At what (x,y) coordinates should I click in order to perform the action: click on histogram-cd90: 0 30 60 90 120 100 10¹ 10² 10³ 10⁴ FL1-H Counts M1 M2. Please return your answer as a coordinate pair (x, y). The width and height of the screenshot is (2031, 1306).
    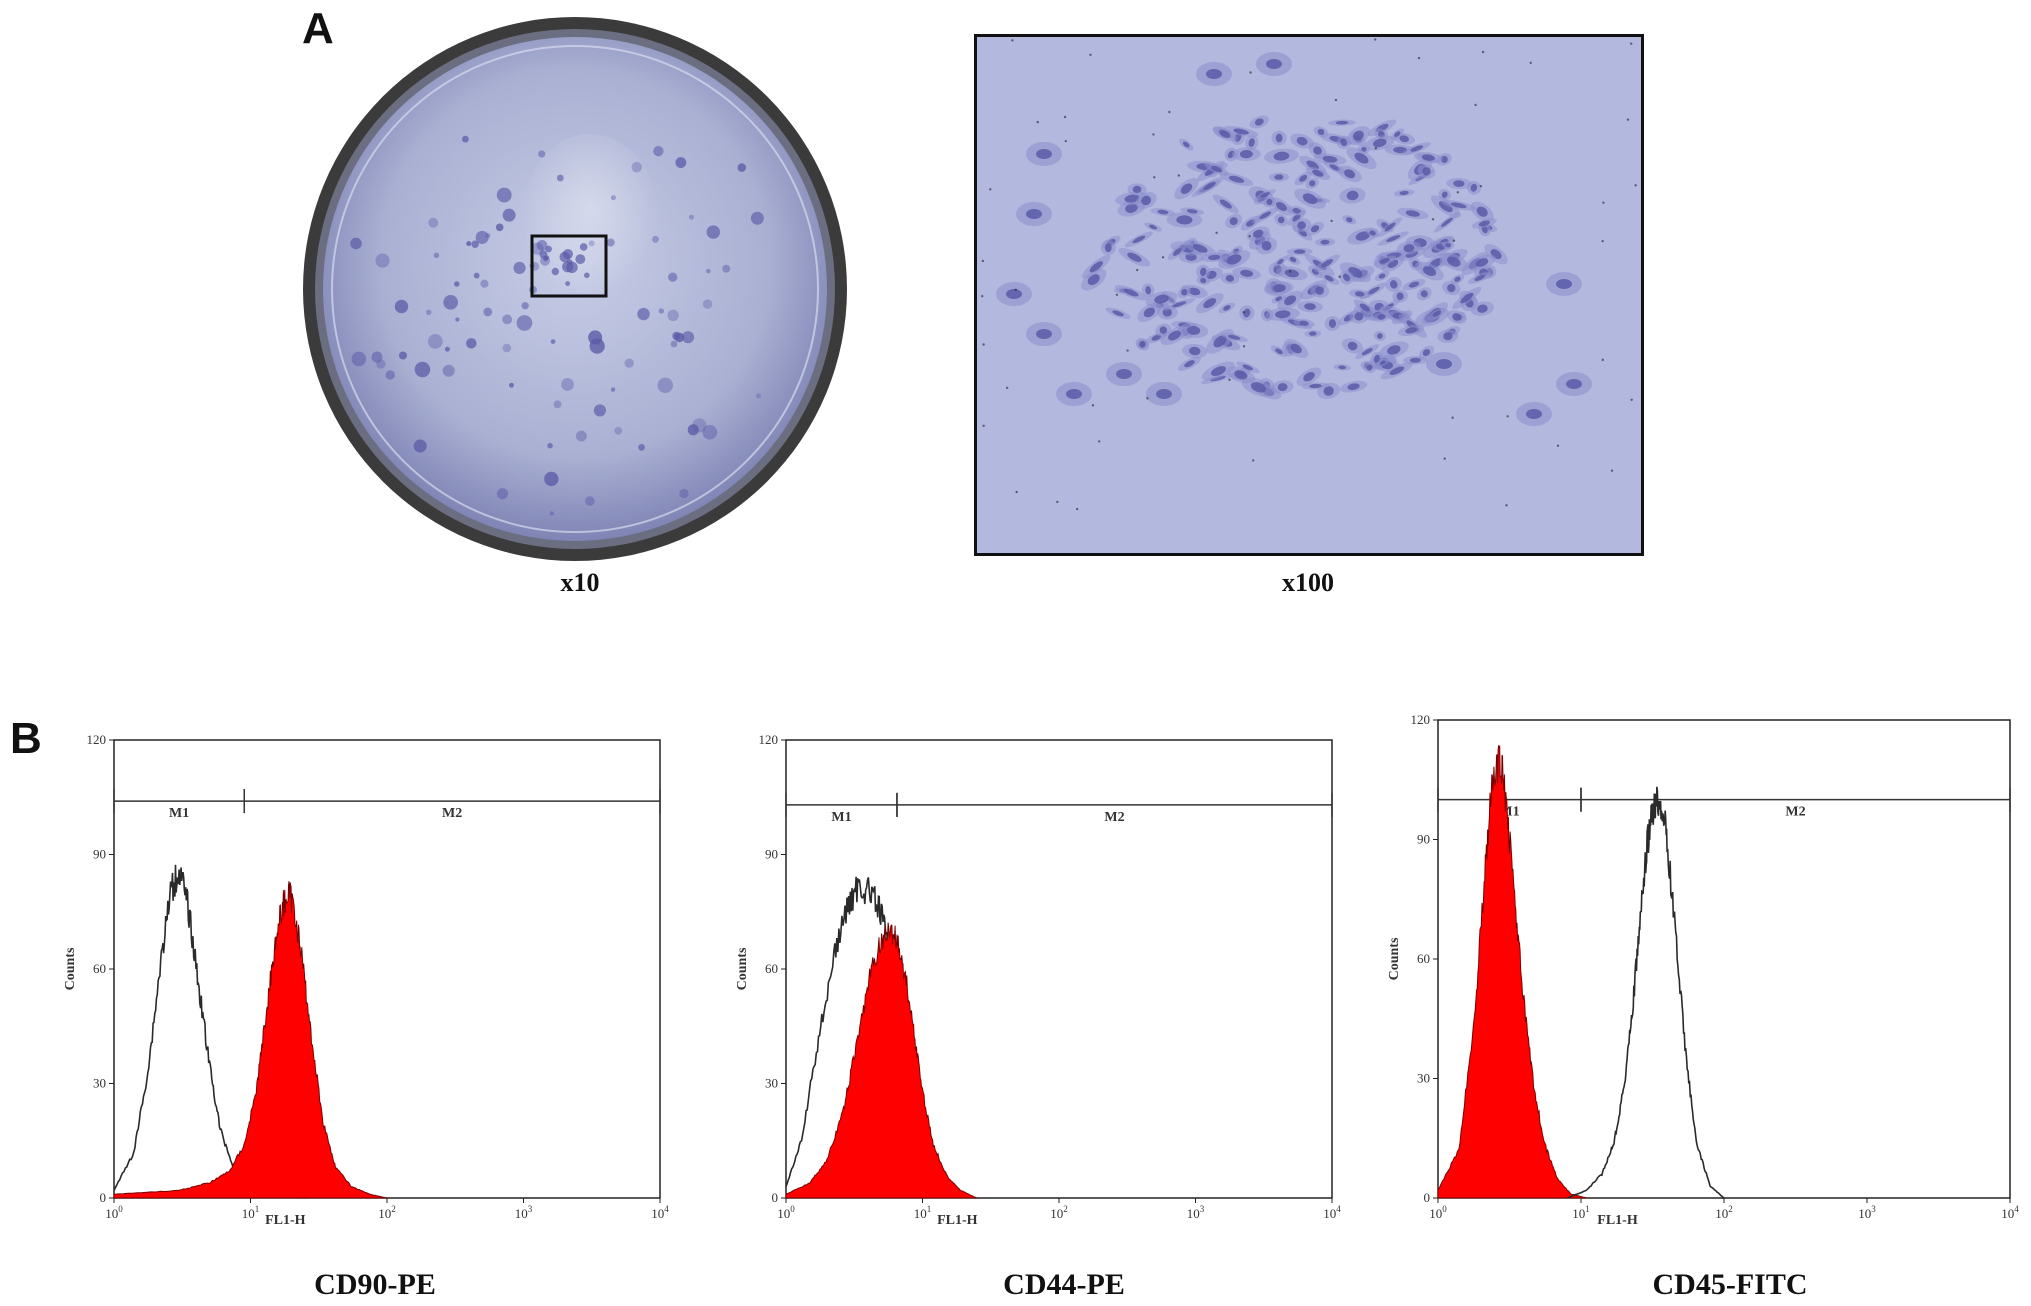
    Looking at the image, I should click on (366, 980).